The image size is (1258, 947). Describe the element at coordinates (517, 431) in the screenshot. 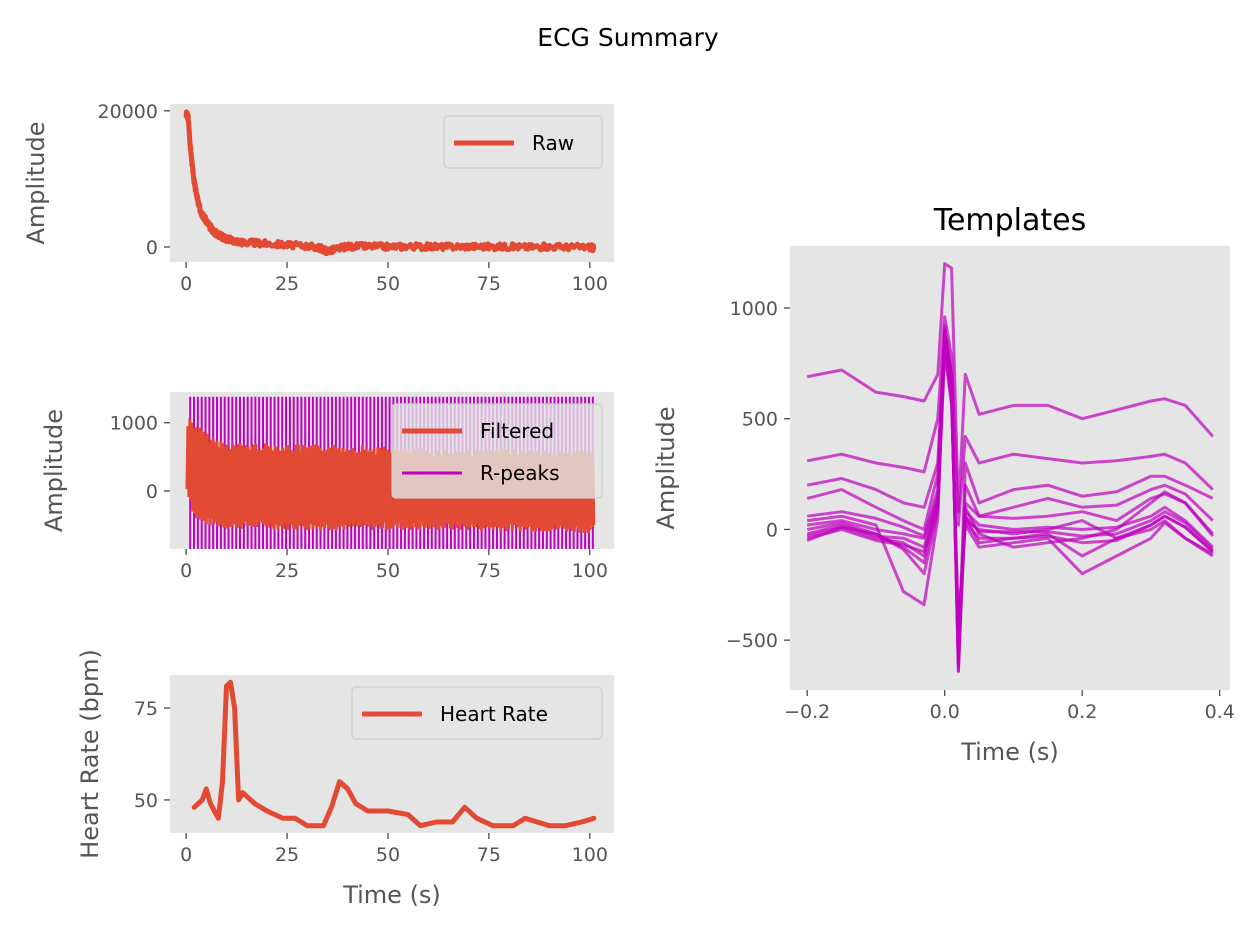

I see `legend-label: Filtered` at that location.